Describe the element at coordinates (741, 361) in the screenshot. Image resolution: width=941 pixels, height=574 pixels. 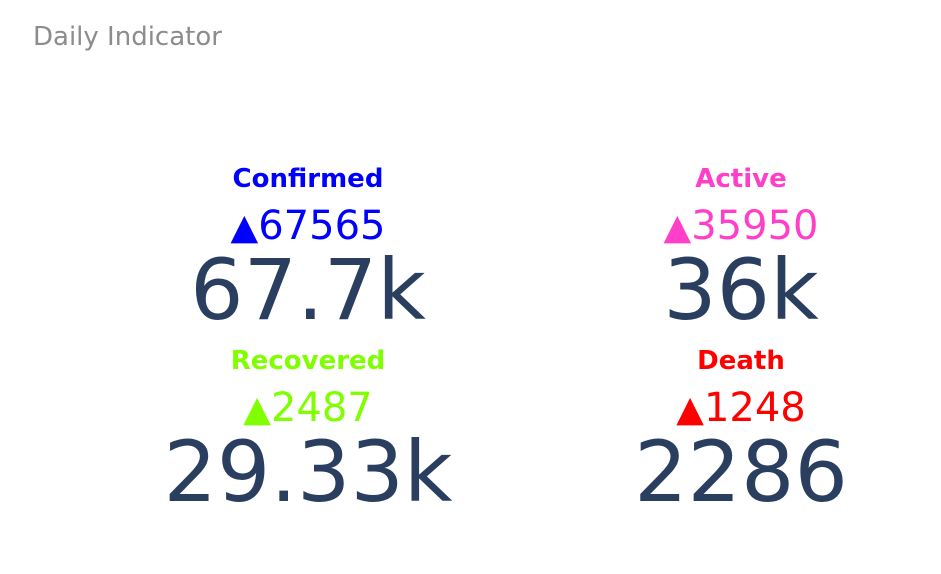
I see `indicator-label-death: Death` at that location.